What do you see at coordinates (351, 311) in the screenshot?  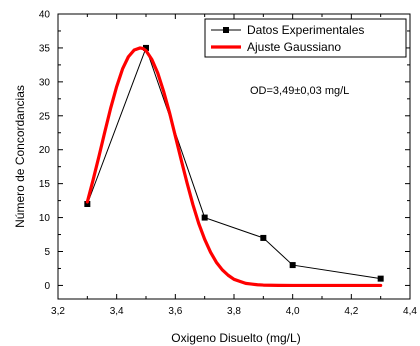 I see `x-tick-label: 4,2` at bounding box center [351, 311].